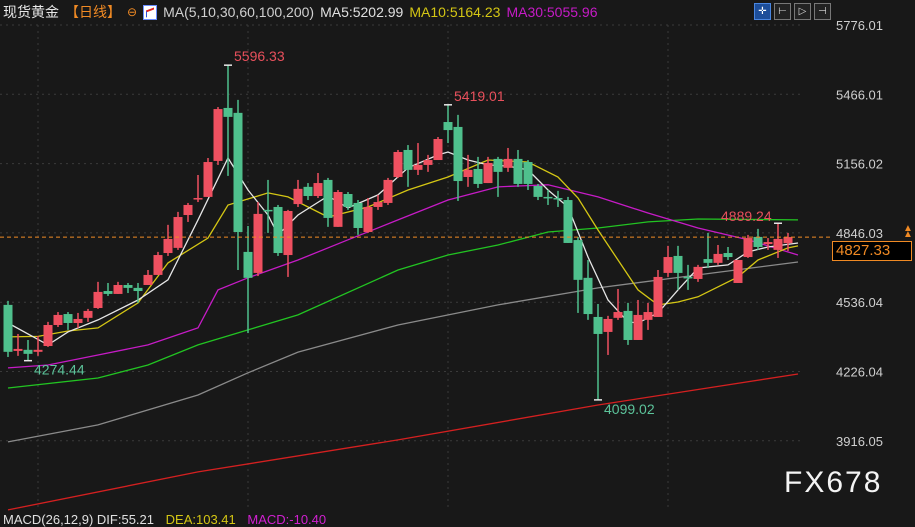  Describe the element at coordinates (59, 370) in the screenshot. I see `low-label: 4274.44` at that location.